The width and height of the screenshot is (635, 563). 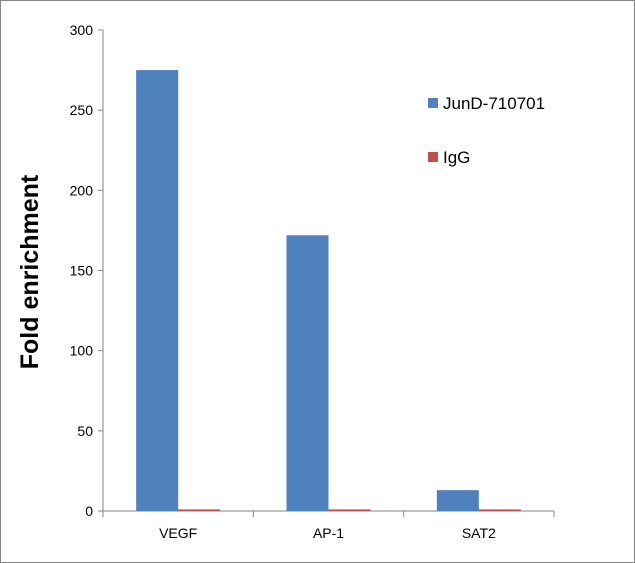 I want to click on y-axis: 0 50 100 150 200 250 300, so click(x=87, y=270).